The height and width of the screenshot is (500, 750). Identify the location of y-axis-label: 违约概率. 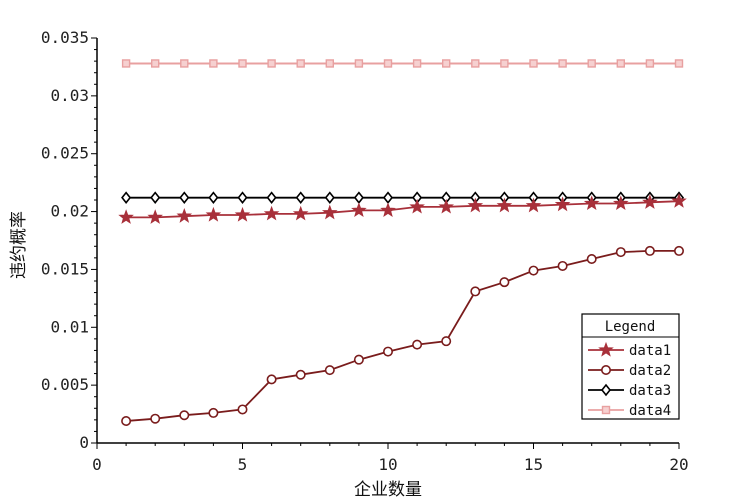
(19, 245).